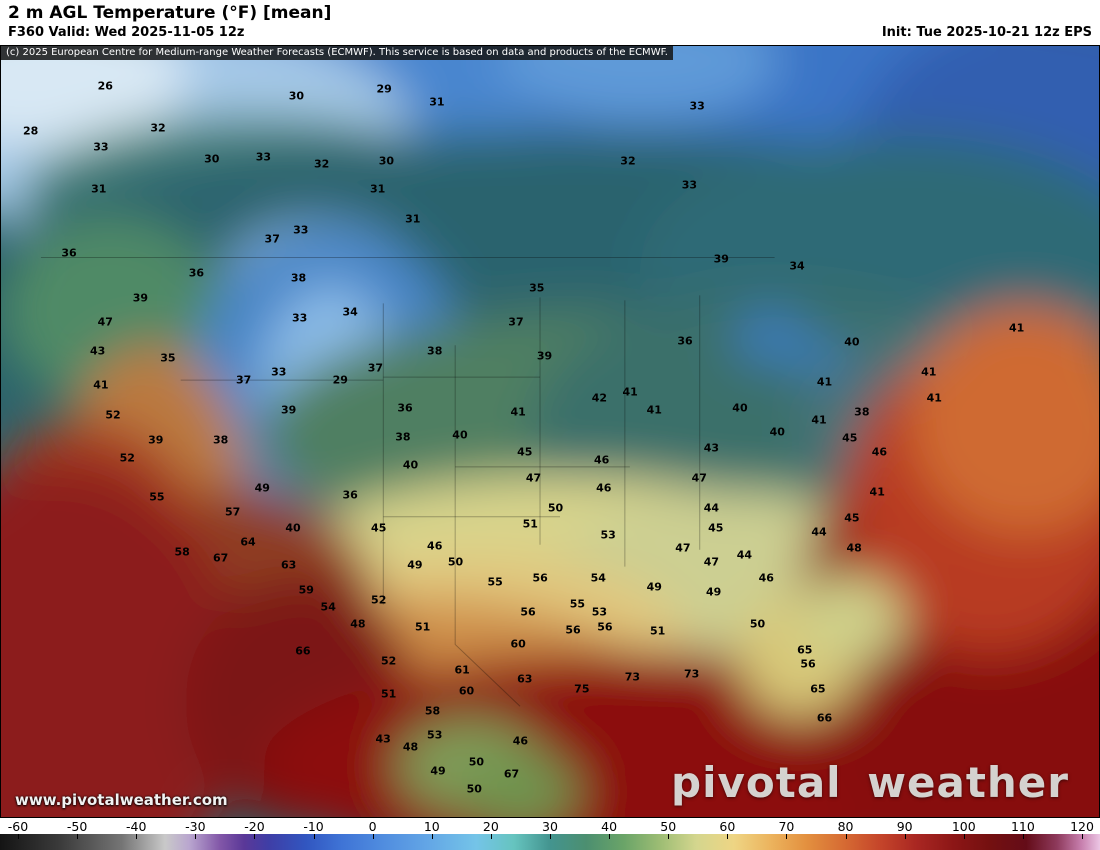  What do you see at coordinates (555, 508) in the screenshot?
I see `temp-label: 50` at bounding box center [555, 508].